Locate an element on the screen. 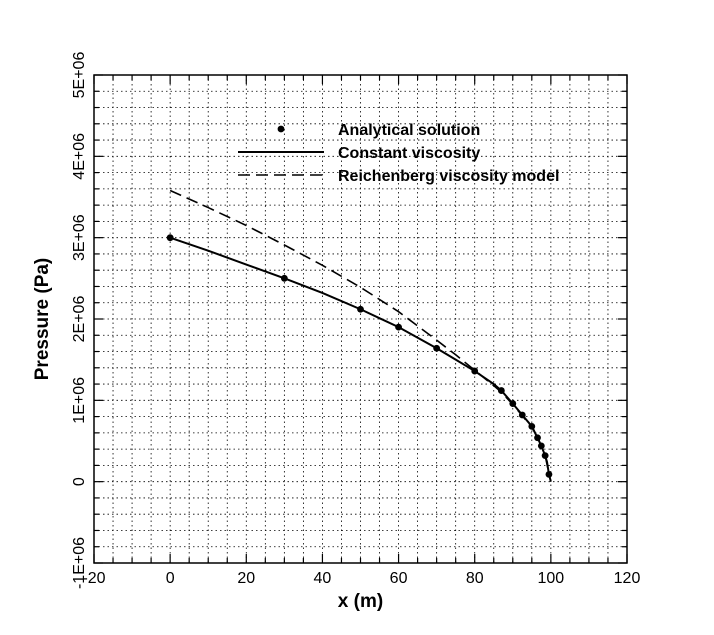 Image resolution: width=714 pixels, height=635 pixels. x-tick-label: 100 is located at coordinates (551, 578).